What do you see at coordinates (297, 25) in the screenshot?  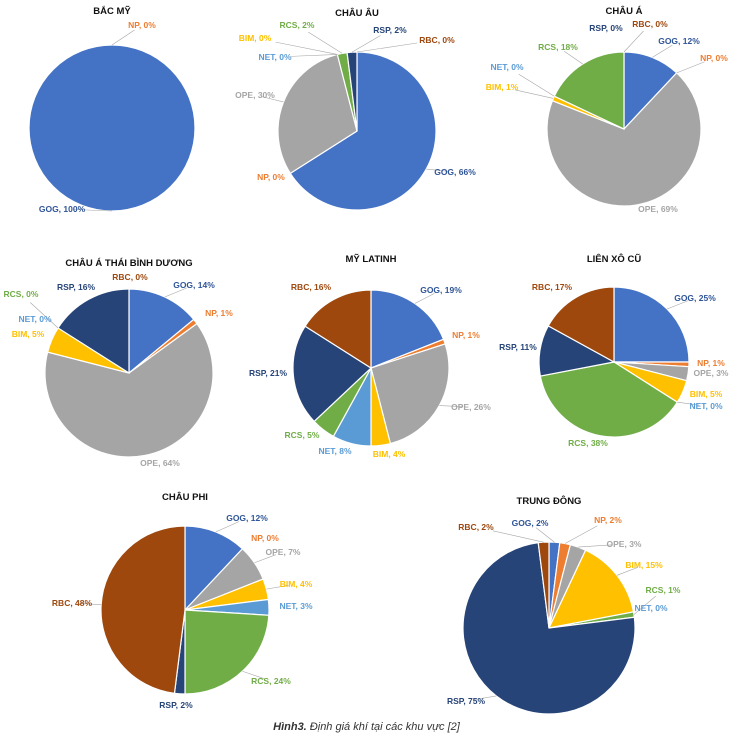 I see `data-label-rcs: RCS, 2%` at bounding box center [297, 25].